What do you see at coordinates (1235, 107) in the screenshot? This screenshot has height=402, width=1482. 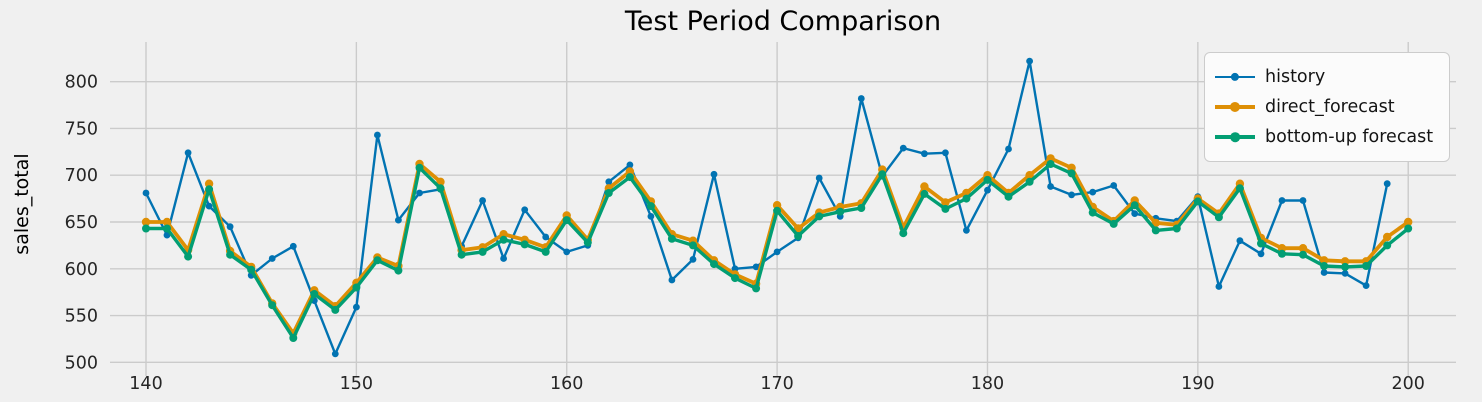 I see `direct-forecast-line-sample-icon` at bounding box center [1235, 107].